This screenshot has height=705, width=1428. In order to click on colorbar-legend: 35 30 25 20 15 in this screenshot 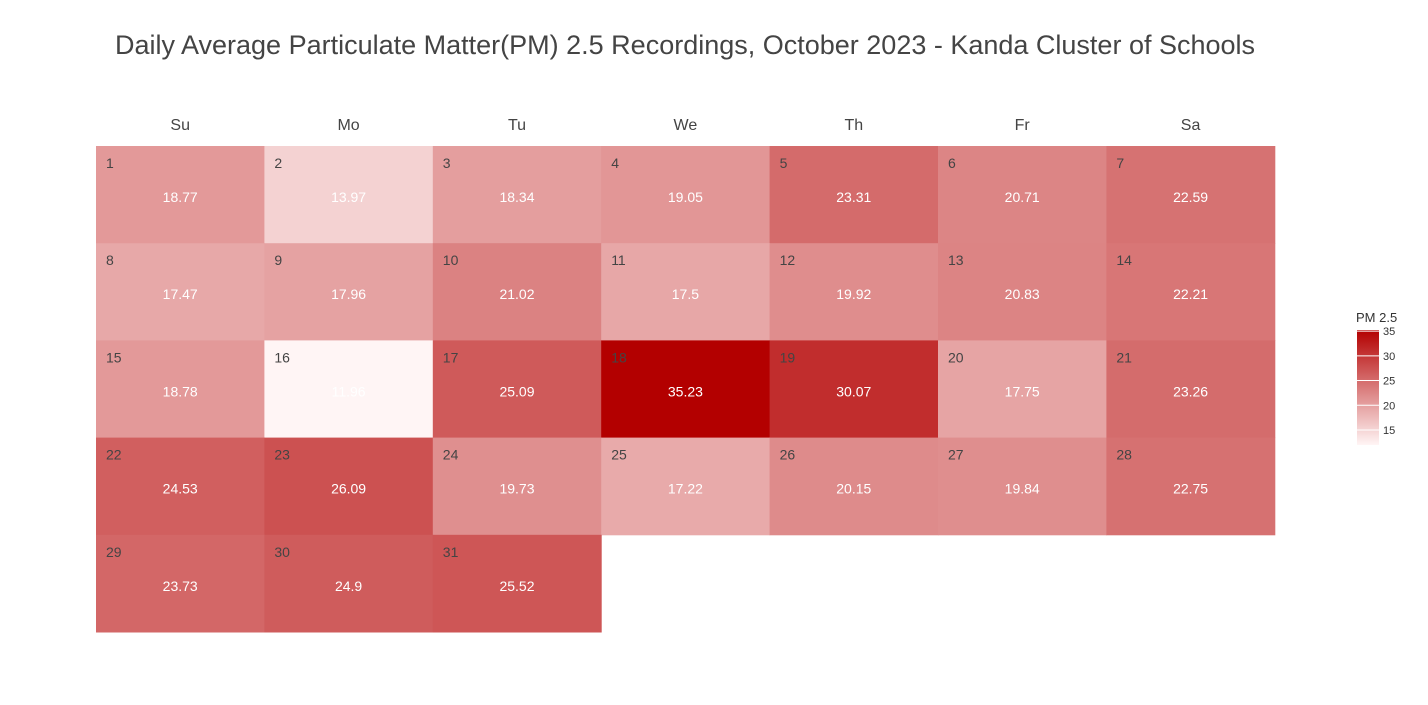, I will do `click(1376, 385)`.